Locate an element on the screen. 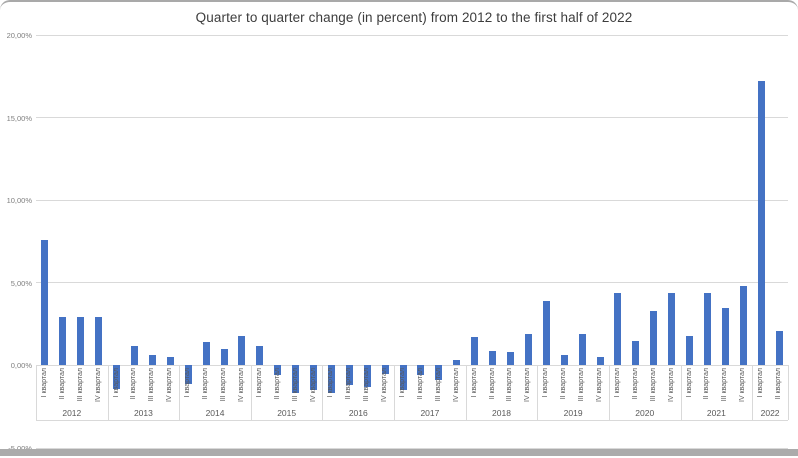  year-label: 2019 is located at coordinates (573, 413).